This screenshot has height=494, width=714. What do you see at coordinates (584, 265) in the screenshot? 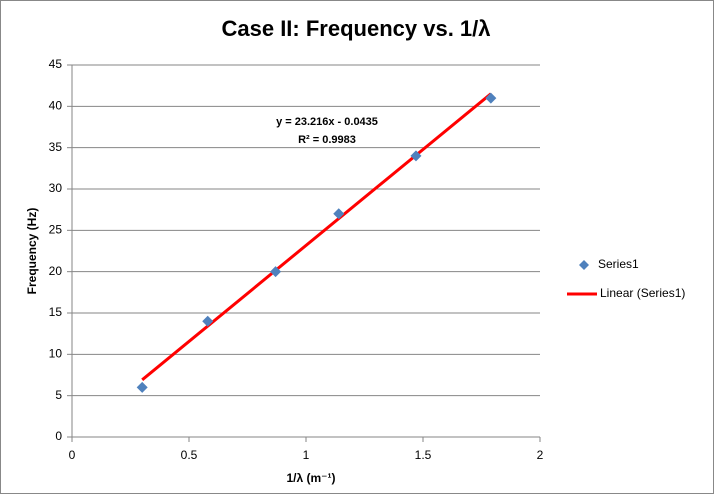
I see `legend-marker` at bounding box center [584, 265].